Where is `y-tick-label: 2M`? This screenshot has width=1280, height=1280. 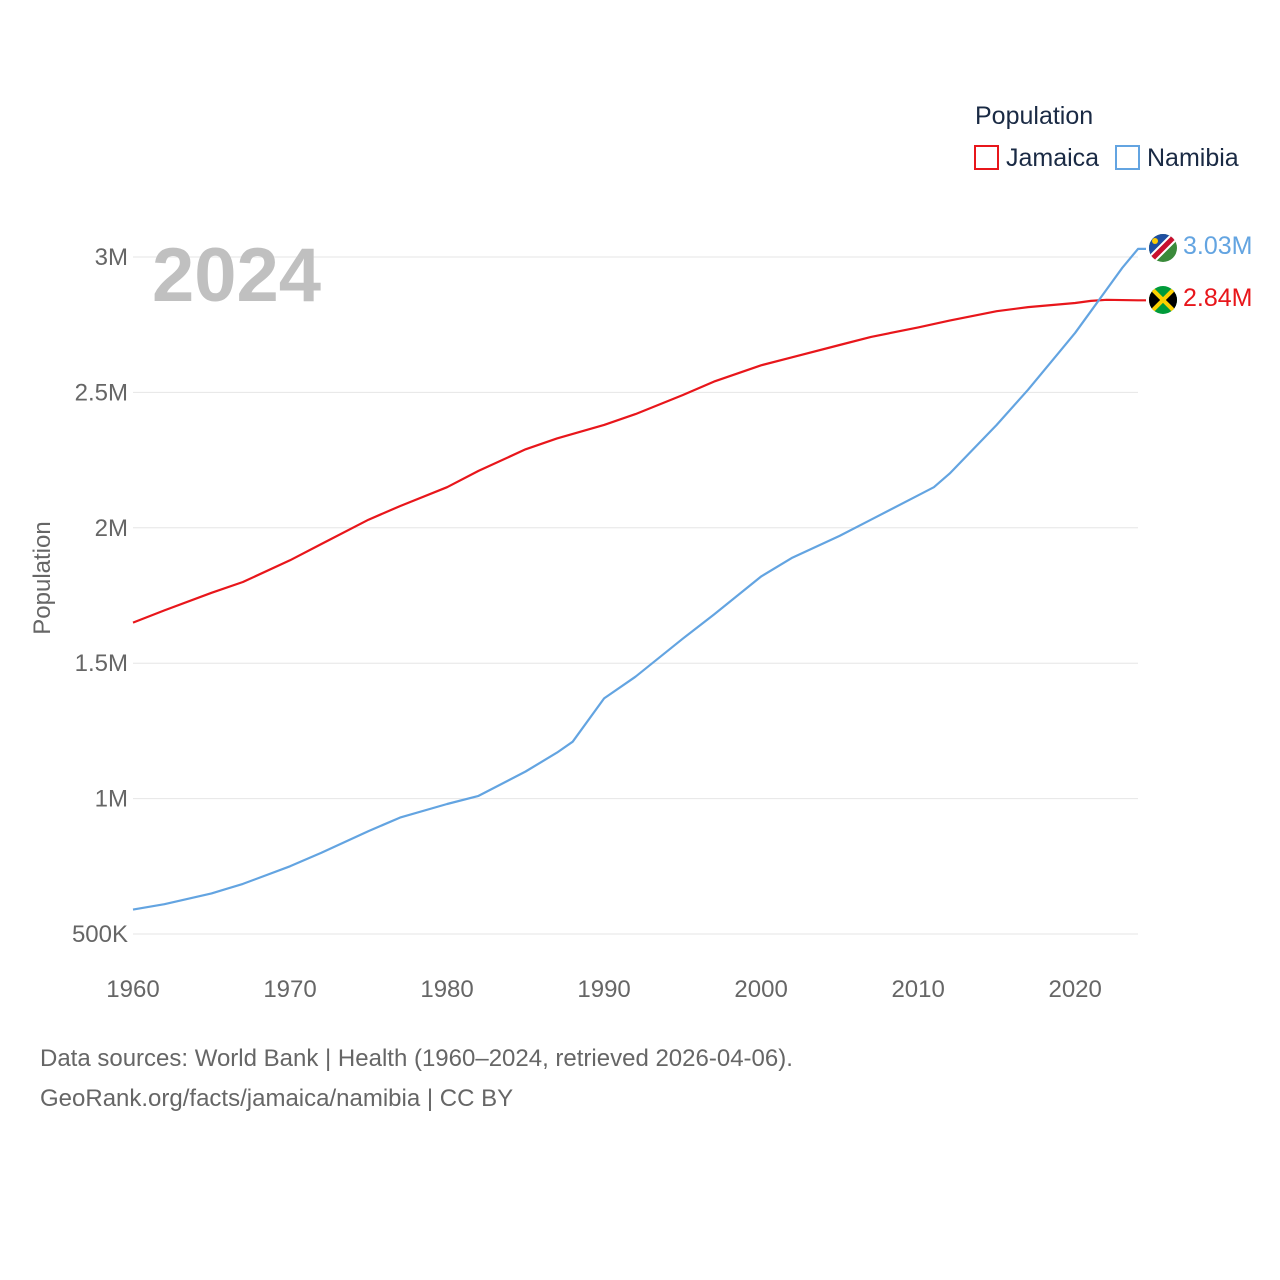 y-tick-label: 2M is located at coordinates (111, 528).